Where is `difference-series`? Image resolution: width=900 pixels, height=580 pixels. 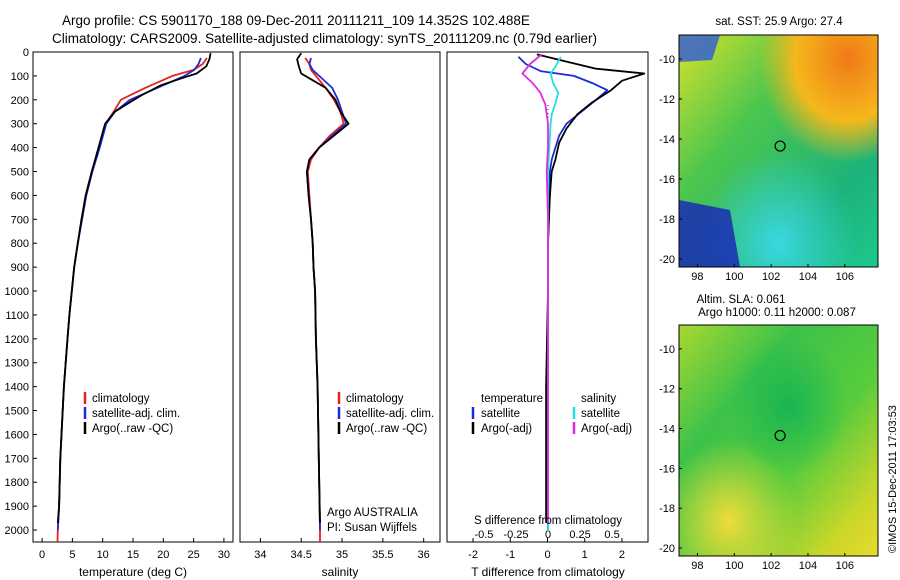
difference-series is located at coordinates (581, 291).